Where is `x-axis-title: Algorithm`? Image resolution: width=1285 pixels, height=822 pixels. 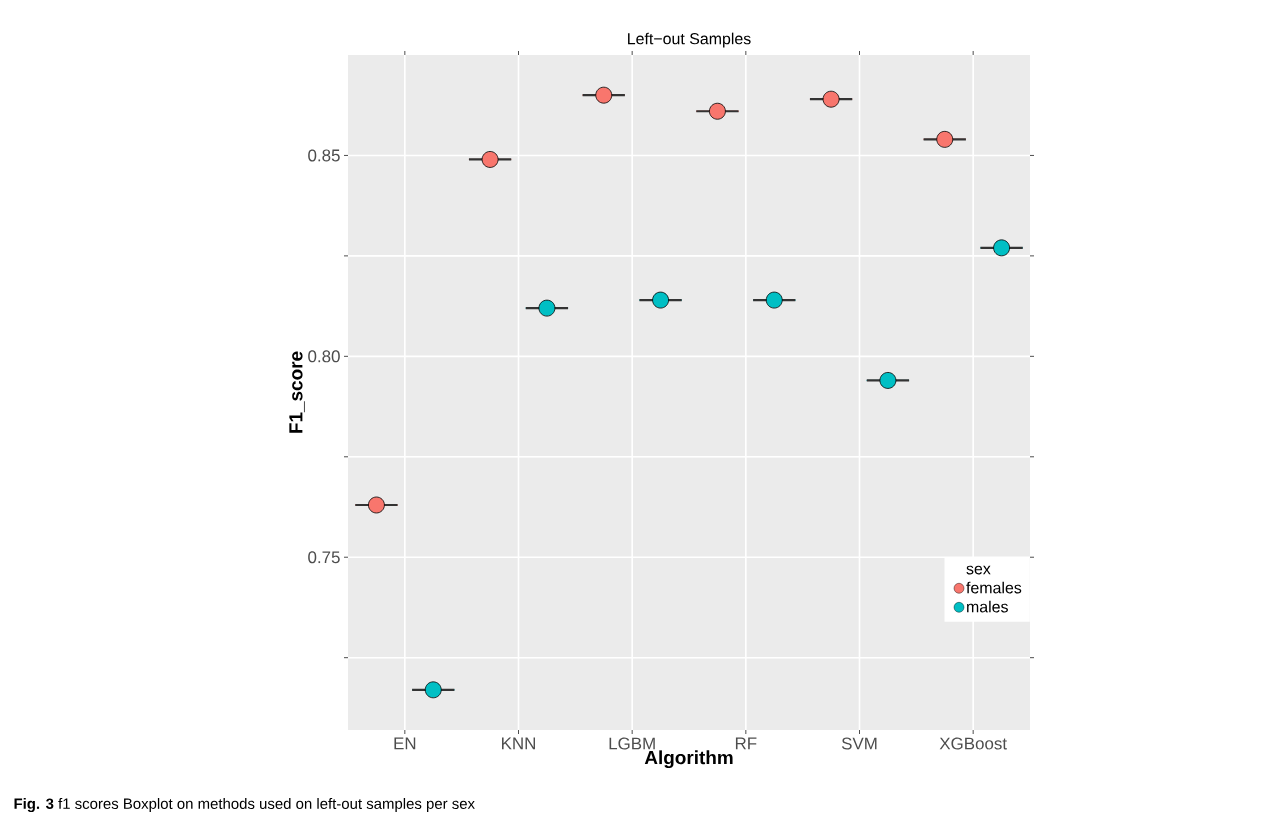
x-axis-title: Algorithm is located at coordinates (688, 759).